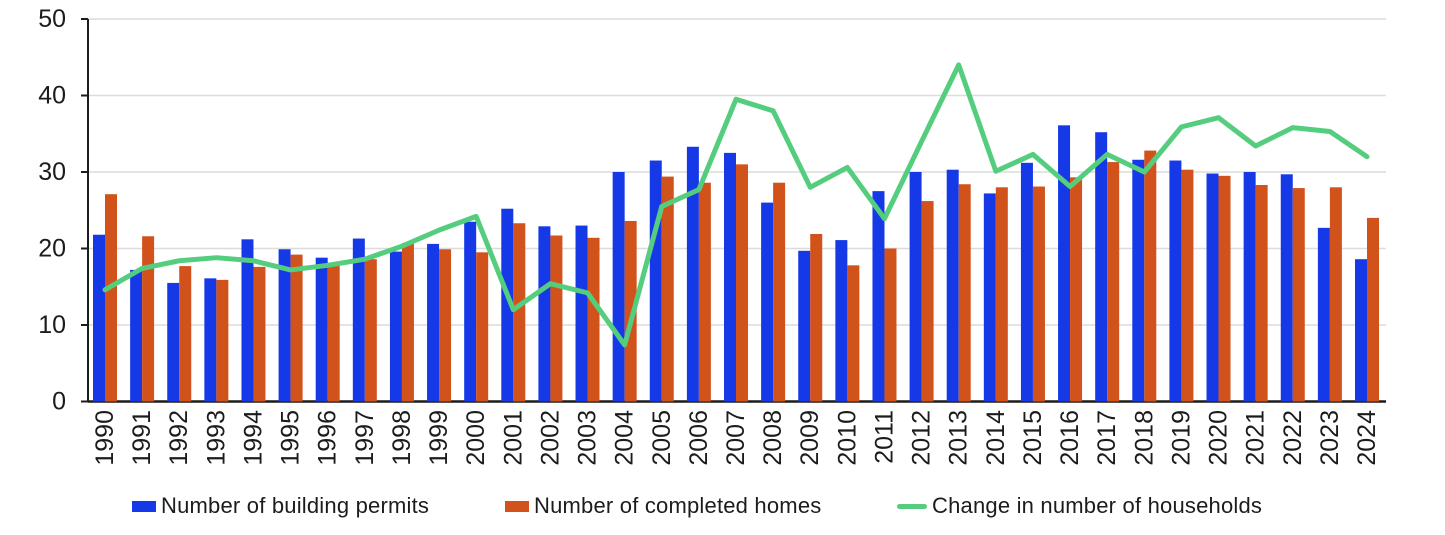 This screenshot has height=535, width=1445. What do you see at coordinates (588, 438) in the screenshot?
I see `x-tick-label: 2003` at bounding box center [588, 438].